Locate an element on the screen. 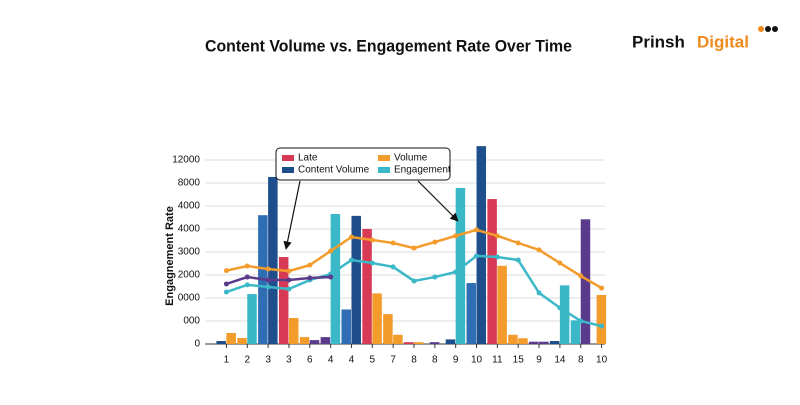 This screenshot has height=405, width=800. line-series is located at coordinates (278, 280).